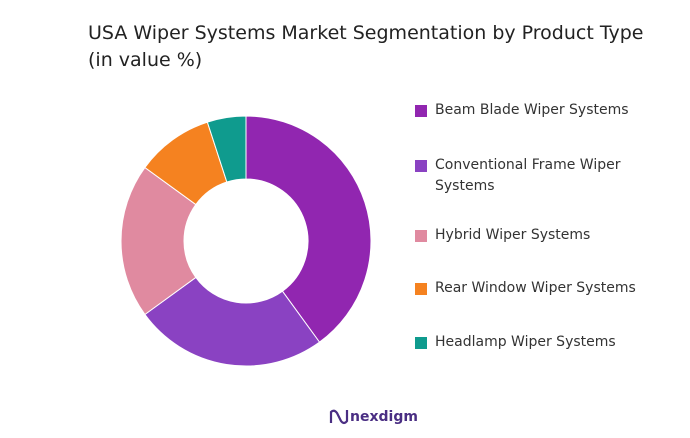 Image resolution: width=690 pixels, height=438 pixels. I want to click on legend-item: Beam Blade Wiper Systems, so click(532, 110).